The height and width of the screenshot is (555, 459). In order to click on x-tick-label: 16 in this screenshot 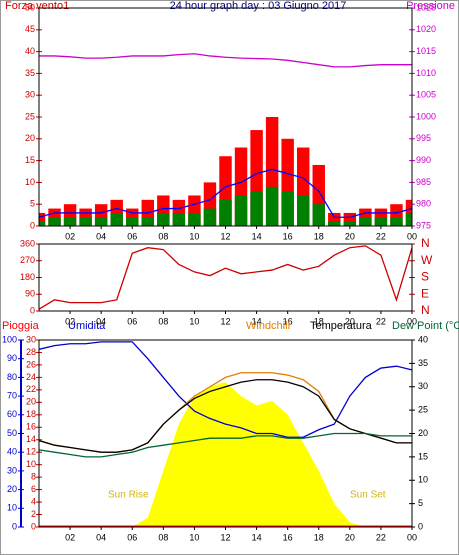, I will do `click(288, 537)`.